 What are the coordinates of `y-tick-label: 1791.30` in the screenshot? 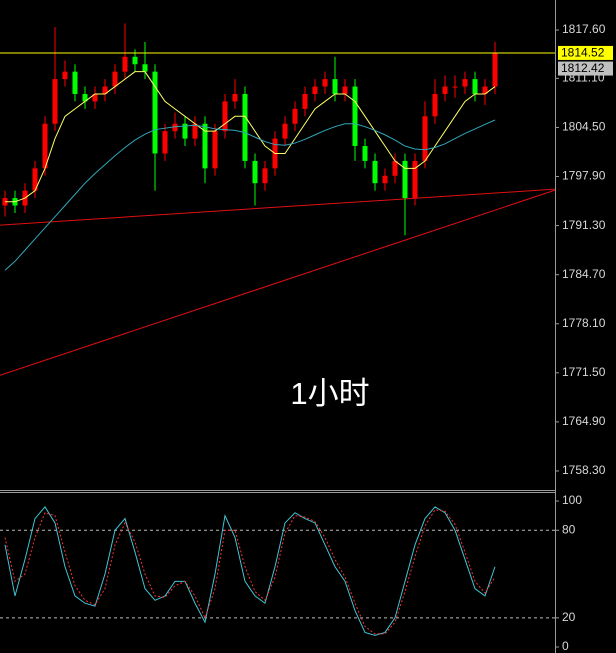 It's located at (584, 225).